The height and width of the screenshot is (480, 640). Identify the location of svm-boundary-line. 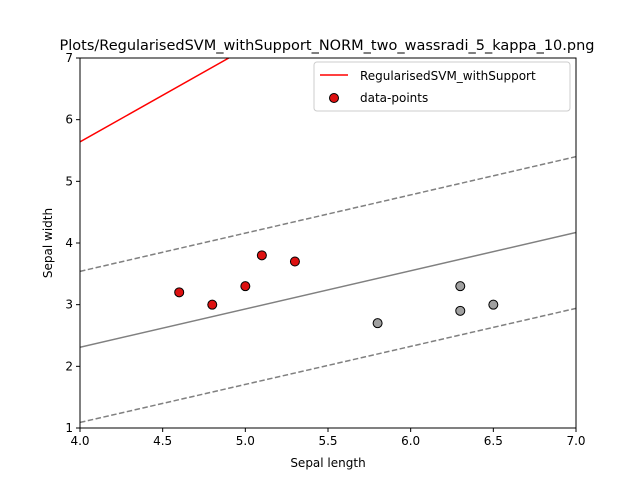
(155, 100).